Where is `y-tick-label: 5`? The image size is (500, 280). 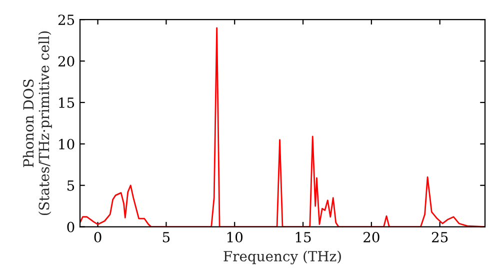 y-tick-label: 5 is located at coordinates (70, 185).